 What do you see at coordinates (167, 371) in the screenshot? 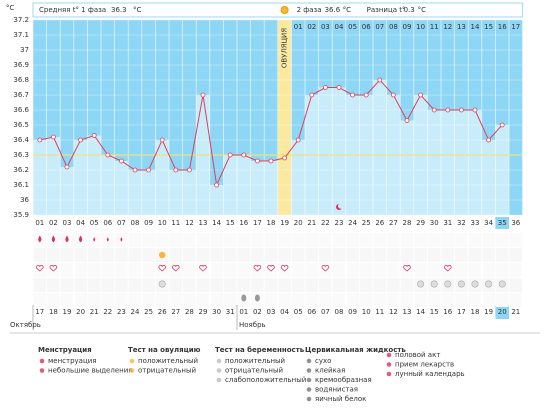
I see `legend-item: отрицательный` at bounding box center [167, 371].